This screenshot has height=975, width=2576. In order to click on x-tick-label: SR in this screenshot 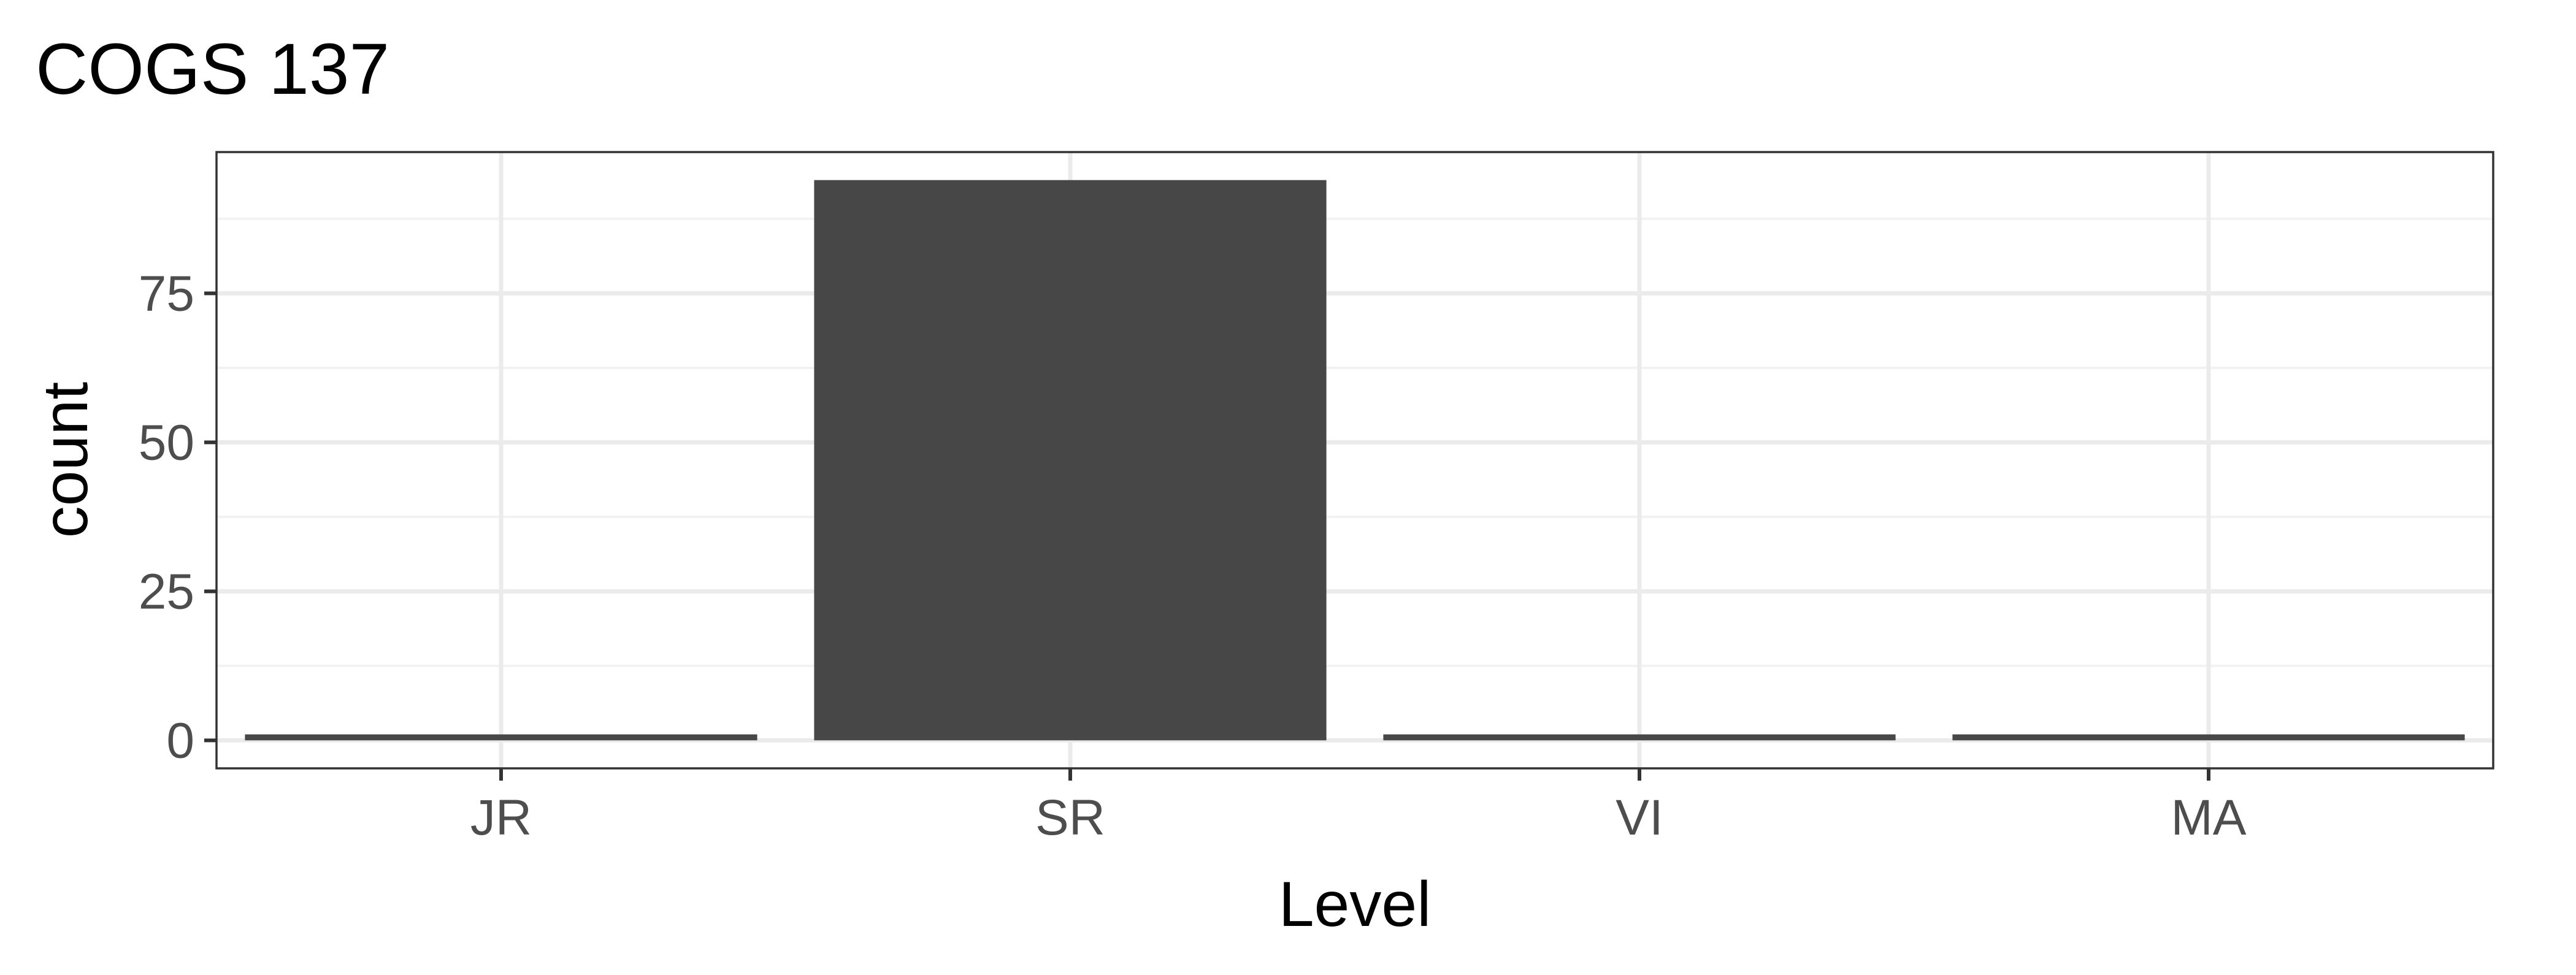, I will do `click(1070, 818)`.